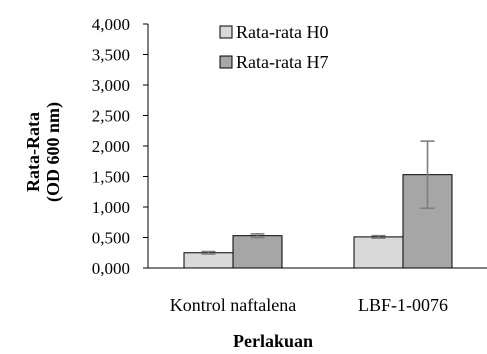 The image size is (487, 354). I want to click on y-tick-label: 0,500, so click(111, 238).